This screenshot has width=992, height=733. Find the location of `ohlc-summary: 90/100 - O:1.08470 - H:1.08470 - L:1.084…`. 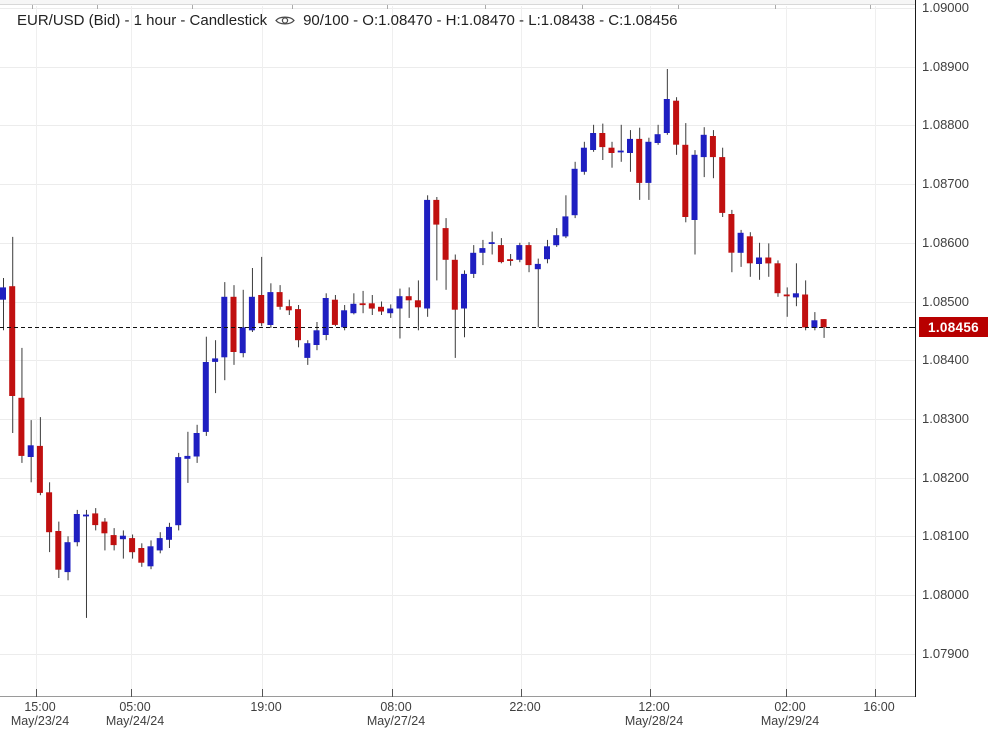

ohlc-summary: 90/100 - O:1.08470 - H:1.08470 - L:1.084… is located at coordinates (490, 20).